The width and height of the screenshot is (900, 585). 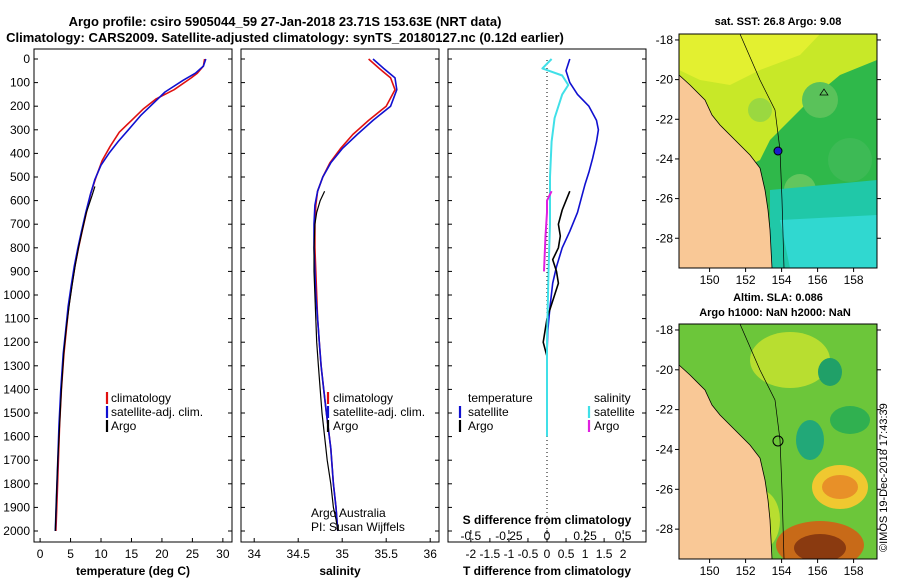 I want to click on credit-argo-australia: Argo Australia, so click(x=348, y=513).